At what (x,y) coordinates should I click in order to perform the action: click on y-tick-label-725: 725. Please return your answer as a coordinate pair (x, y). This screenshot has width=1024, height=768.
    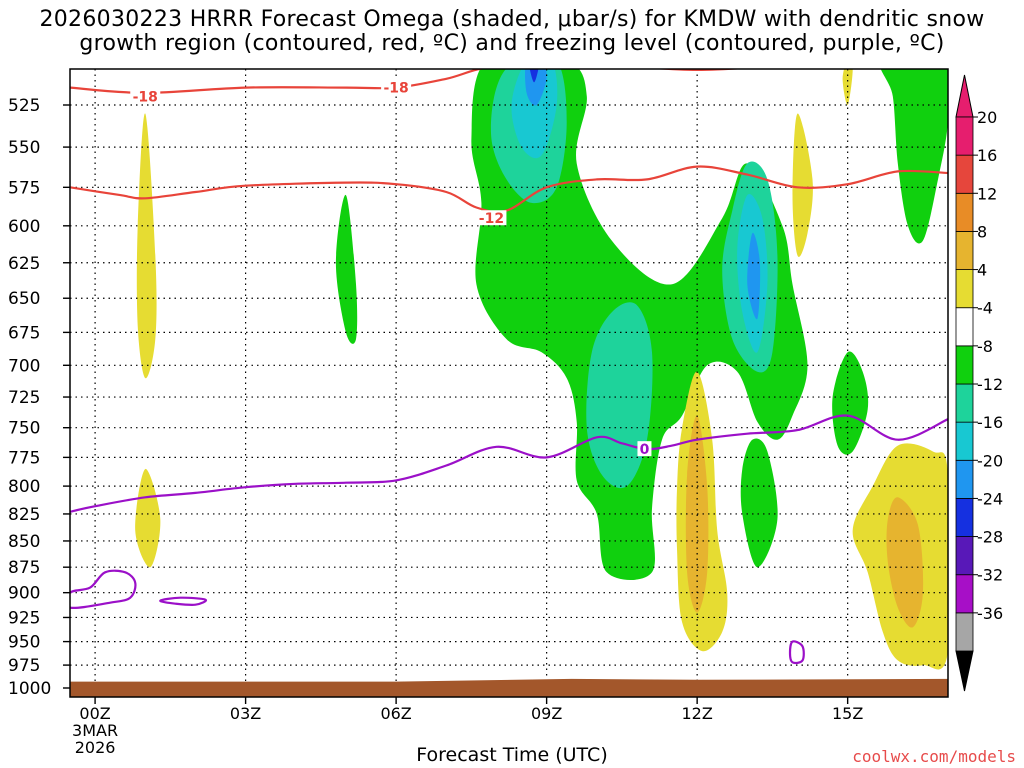
    Looking at the image, I should click on (24, 398).